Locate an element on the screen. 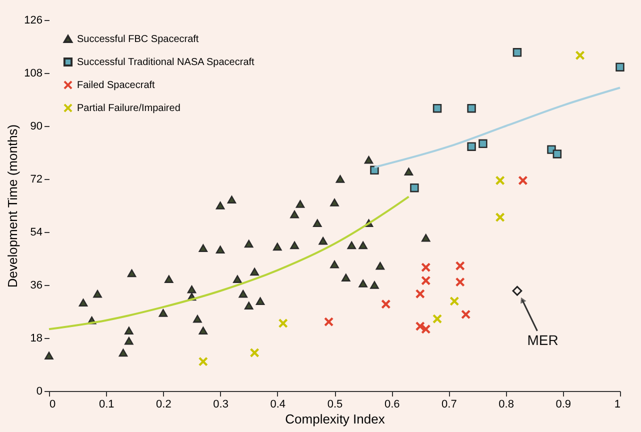 The height and width of the screenshot is (432, 641). x-tick-label: 0.1 is located at coordinates (106, 404).